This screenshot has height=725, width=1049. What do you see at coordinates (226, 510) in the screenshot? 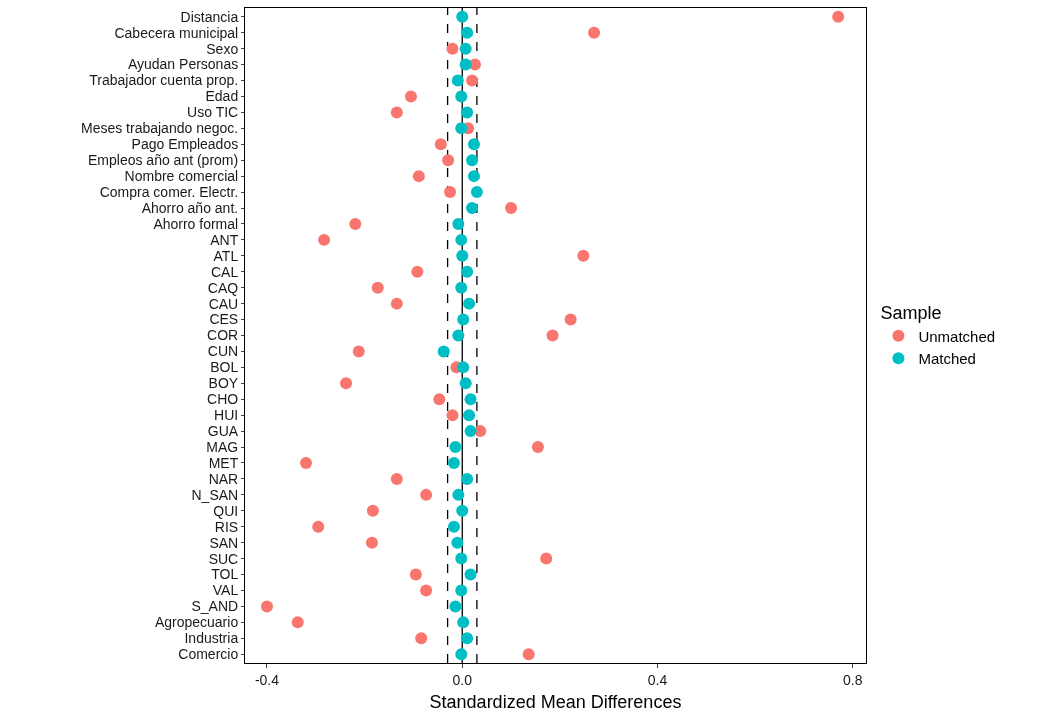
I see `y-tick-label: QUI` at bounding box center [226, 510].